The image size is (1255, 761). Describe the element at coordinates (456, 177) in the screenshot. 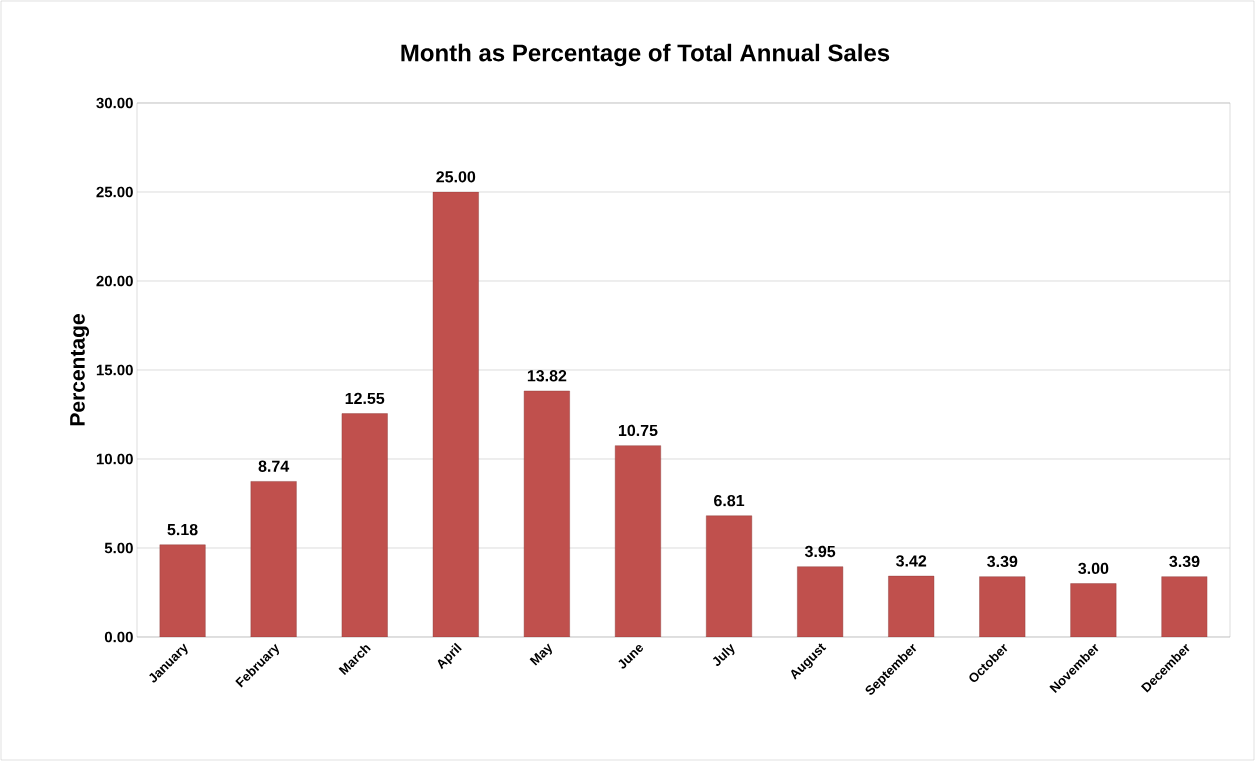

I see `data-label: 25.00` at that location.